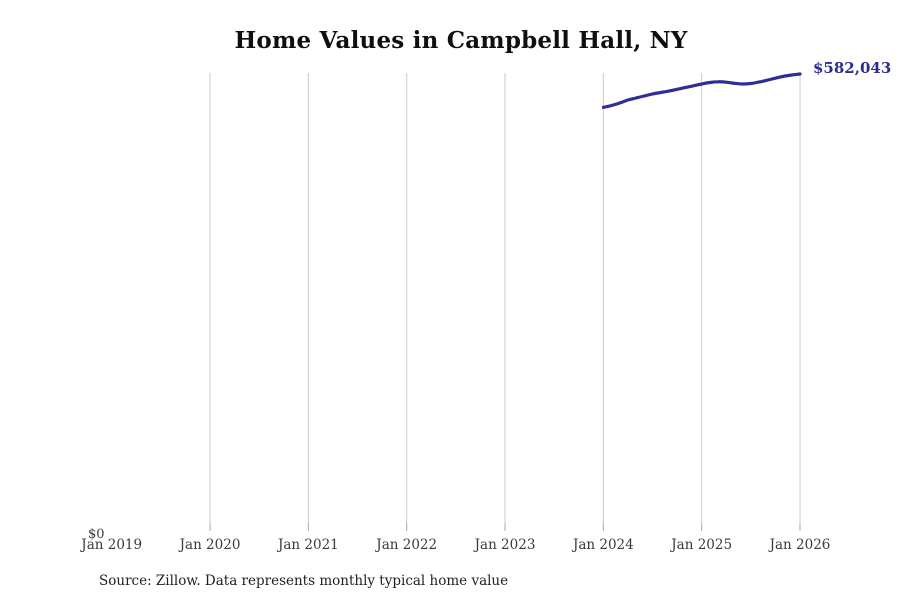 The image size is (900, 600). What do you see at coordinates (505, 545) in the screenshot?
I see `x-tick-label: Jan 2023` at bounding box center [505, 545].